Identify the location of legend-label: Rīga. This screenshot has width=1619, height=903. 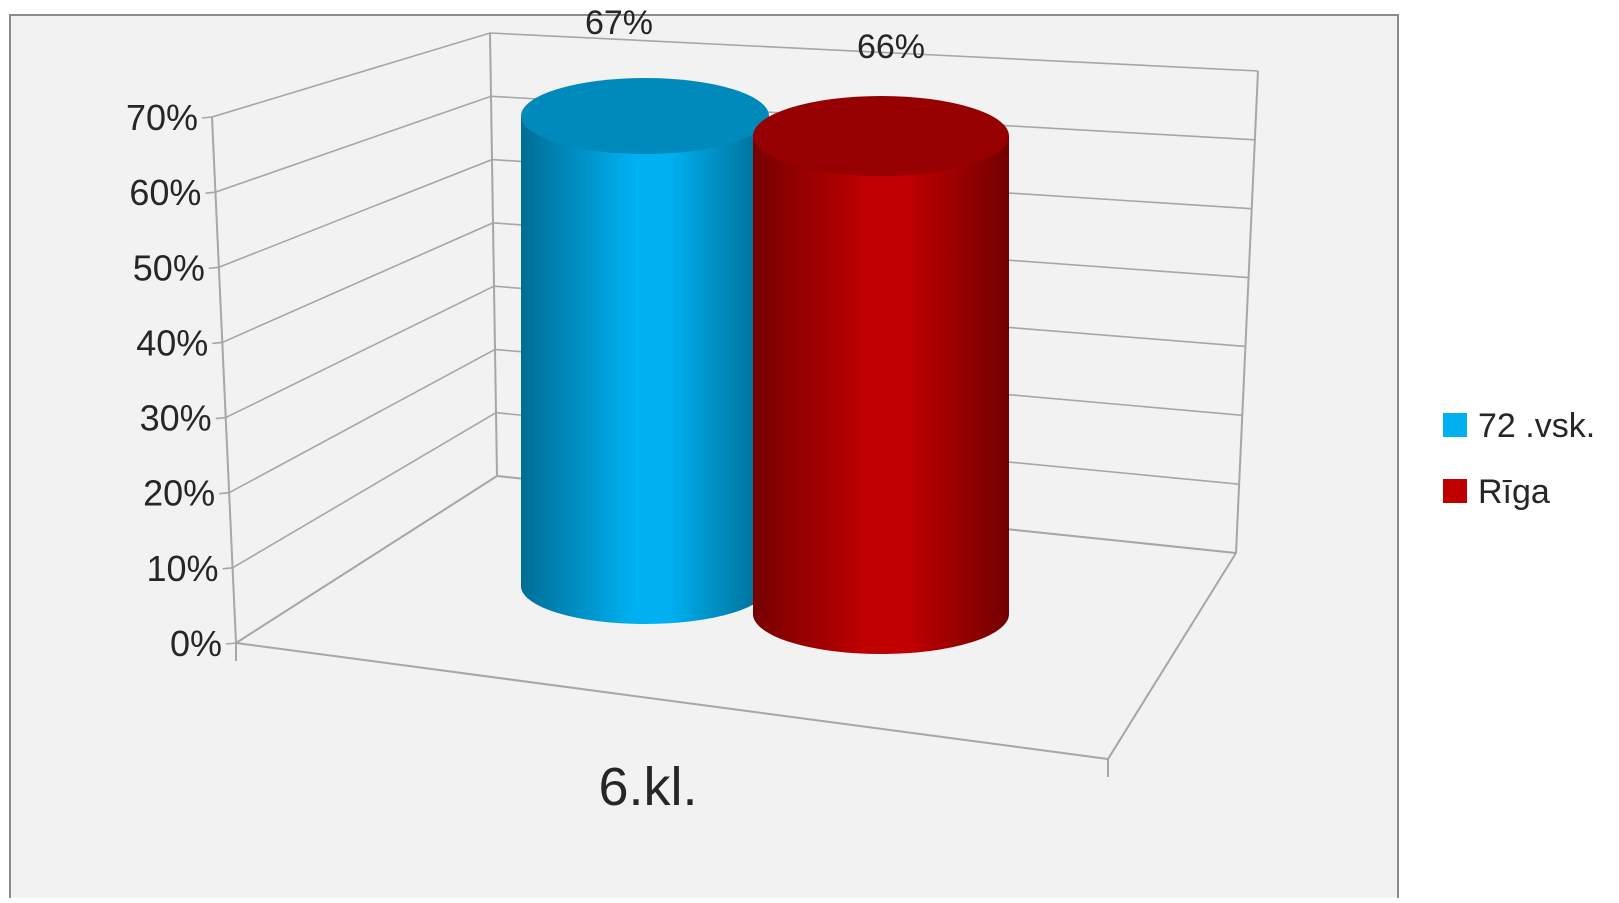
(1514, 492).